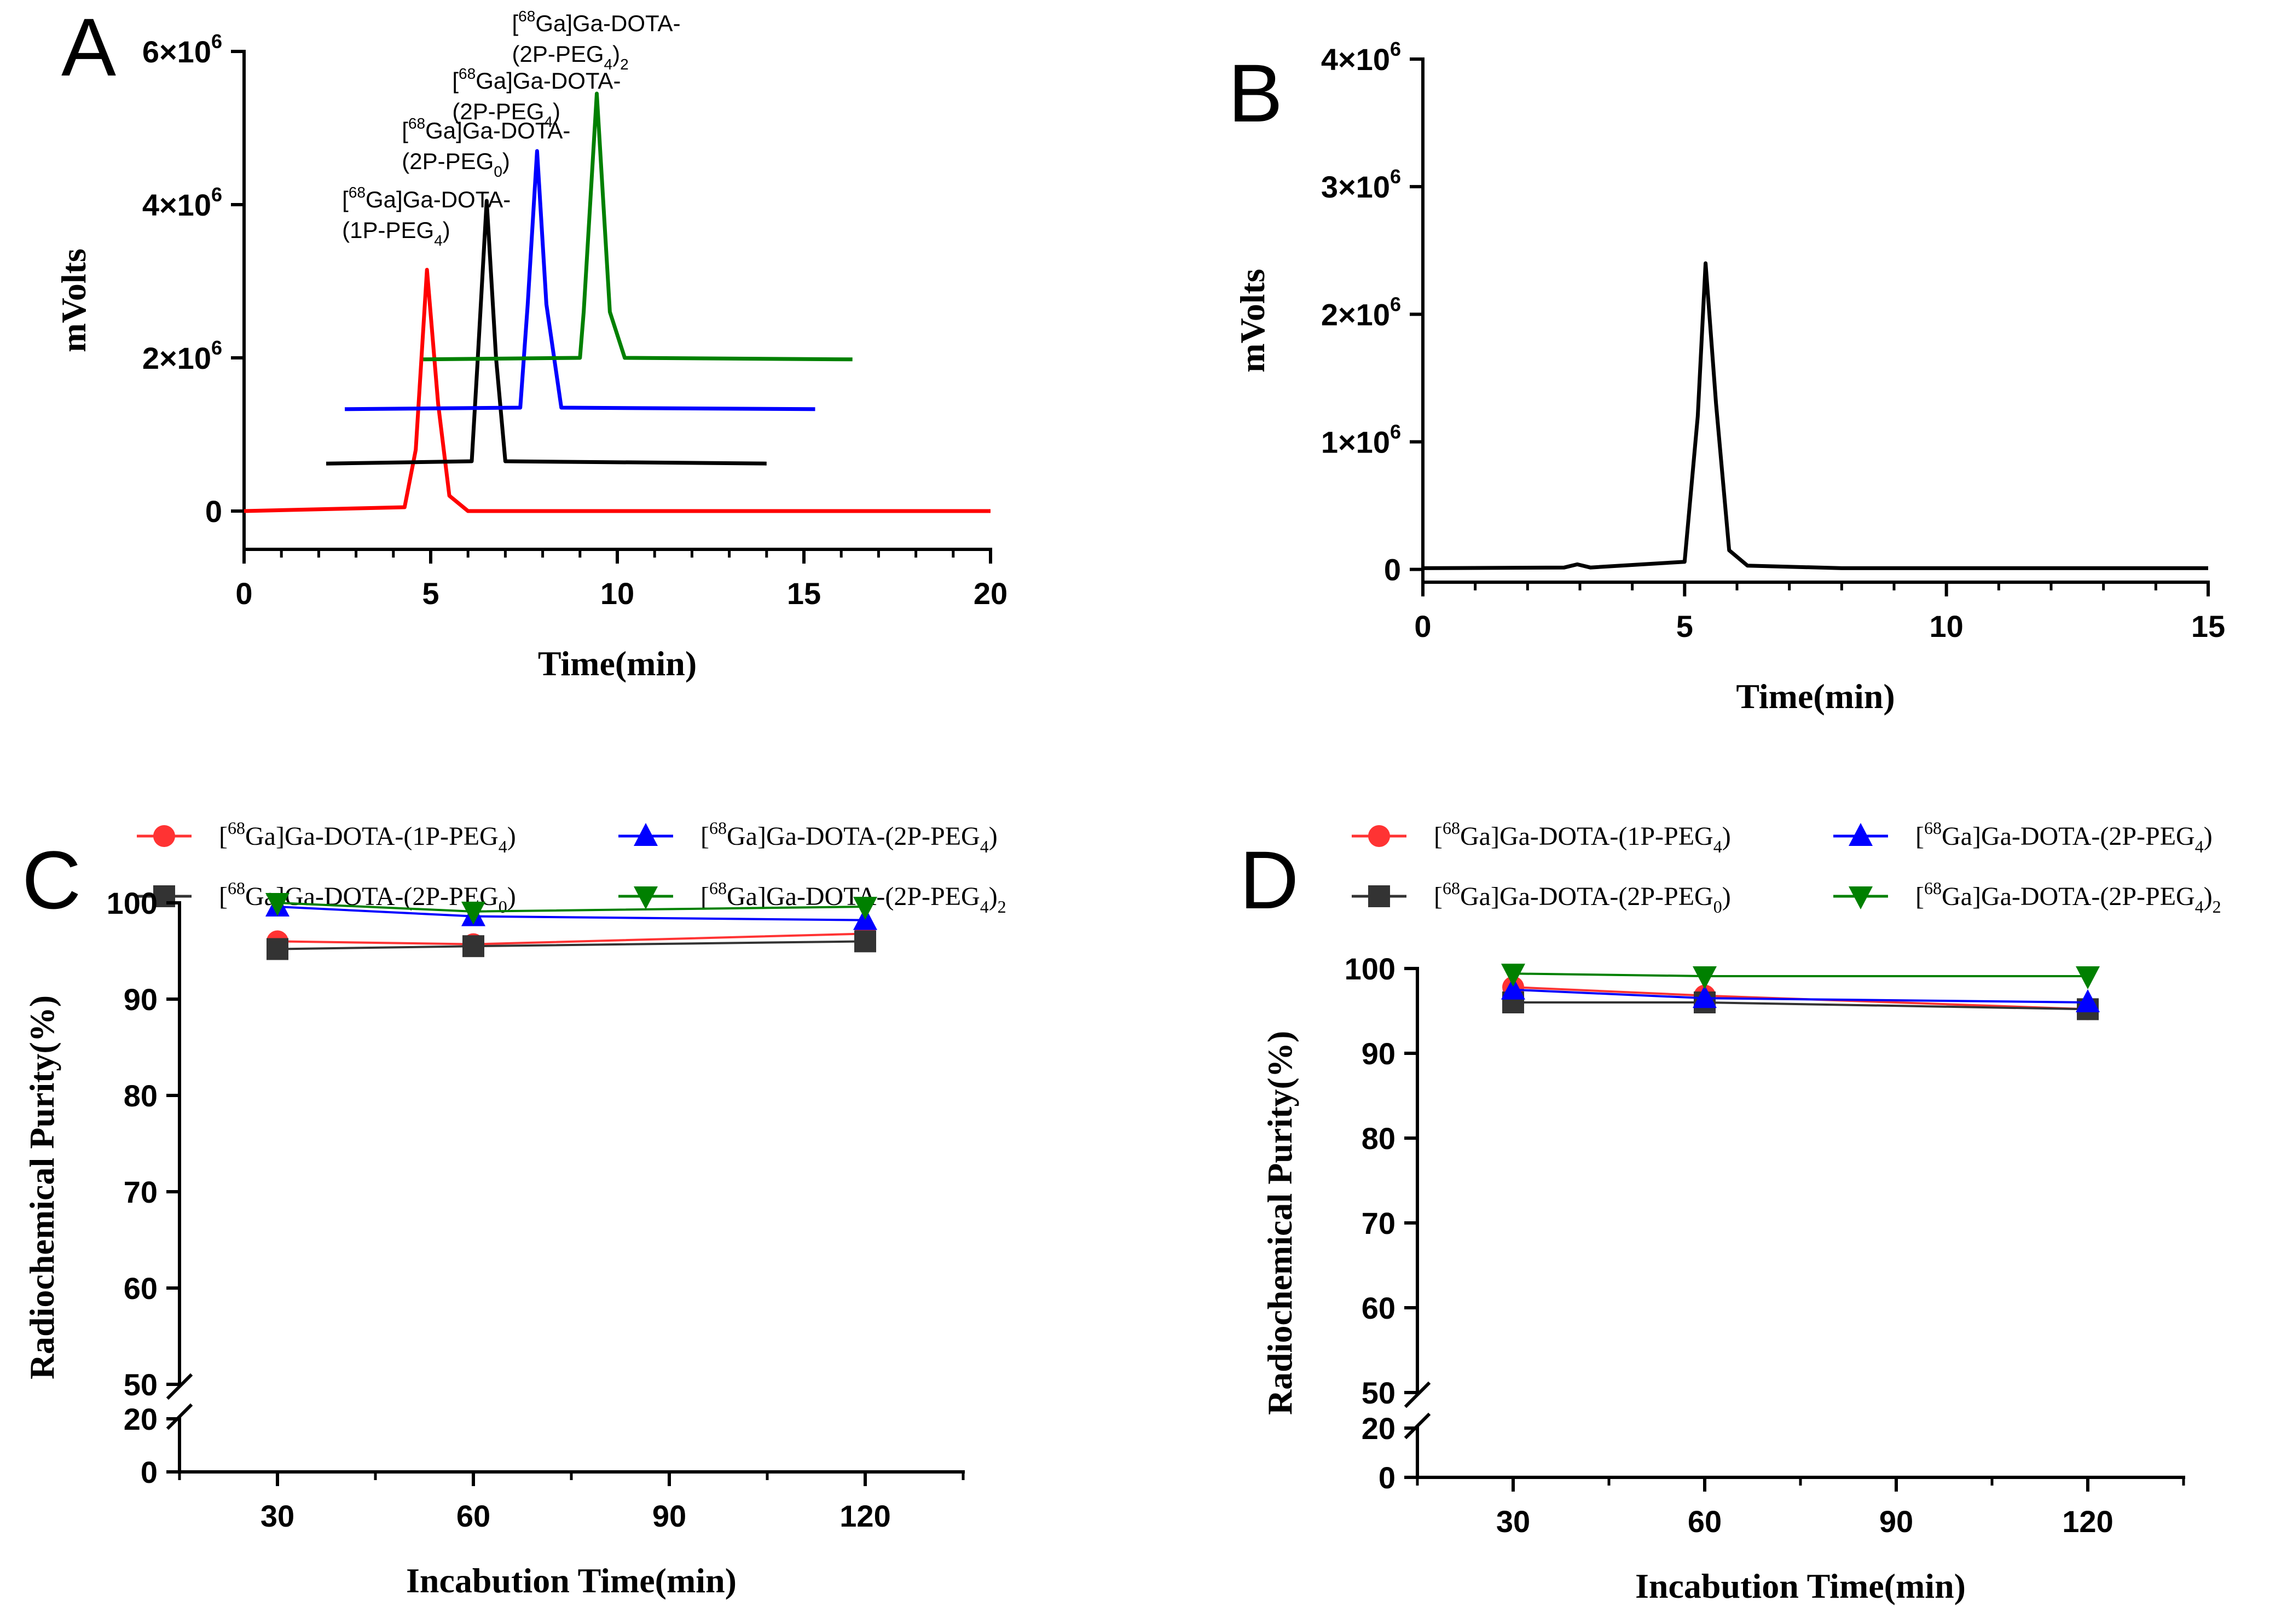 Image resolution: width=2293 pixels, height=1624 pixels. Describe the element at coordinates (570, 57) in the screenshot. I see `peak-label: (2P-PEG4)2` at that location.